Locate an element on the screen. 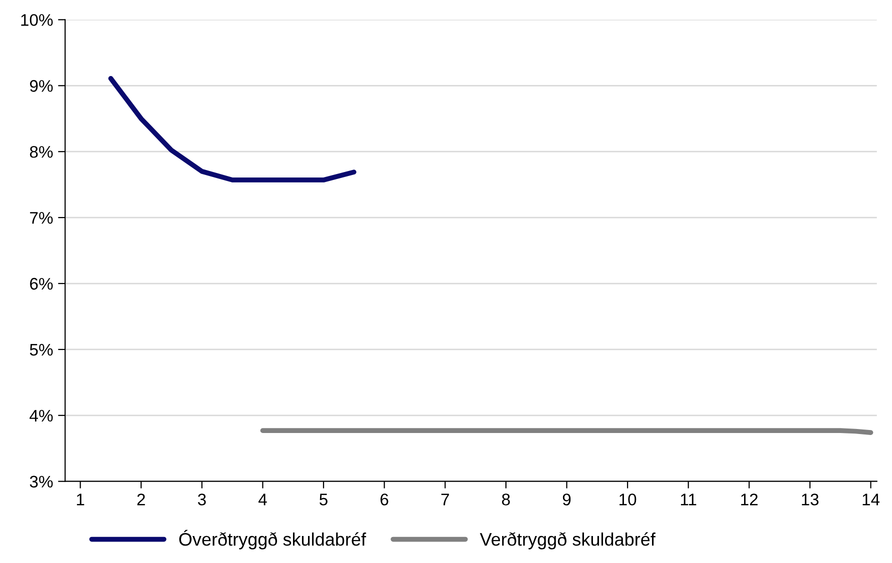  x-tick-label: 10 is located at coordinates (628, 500).